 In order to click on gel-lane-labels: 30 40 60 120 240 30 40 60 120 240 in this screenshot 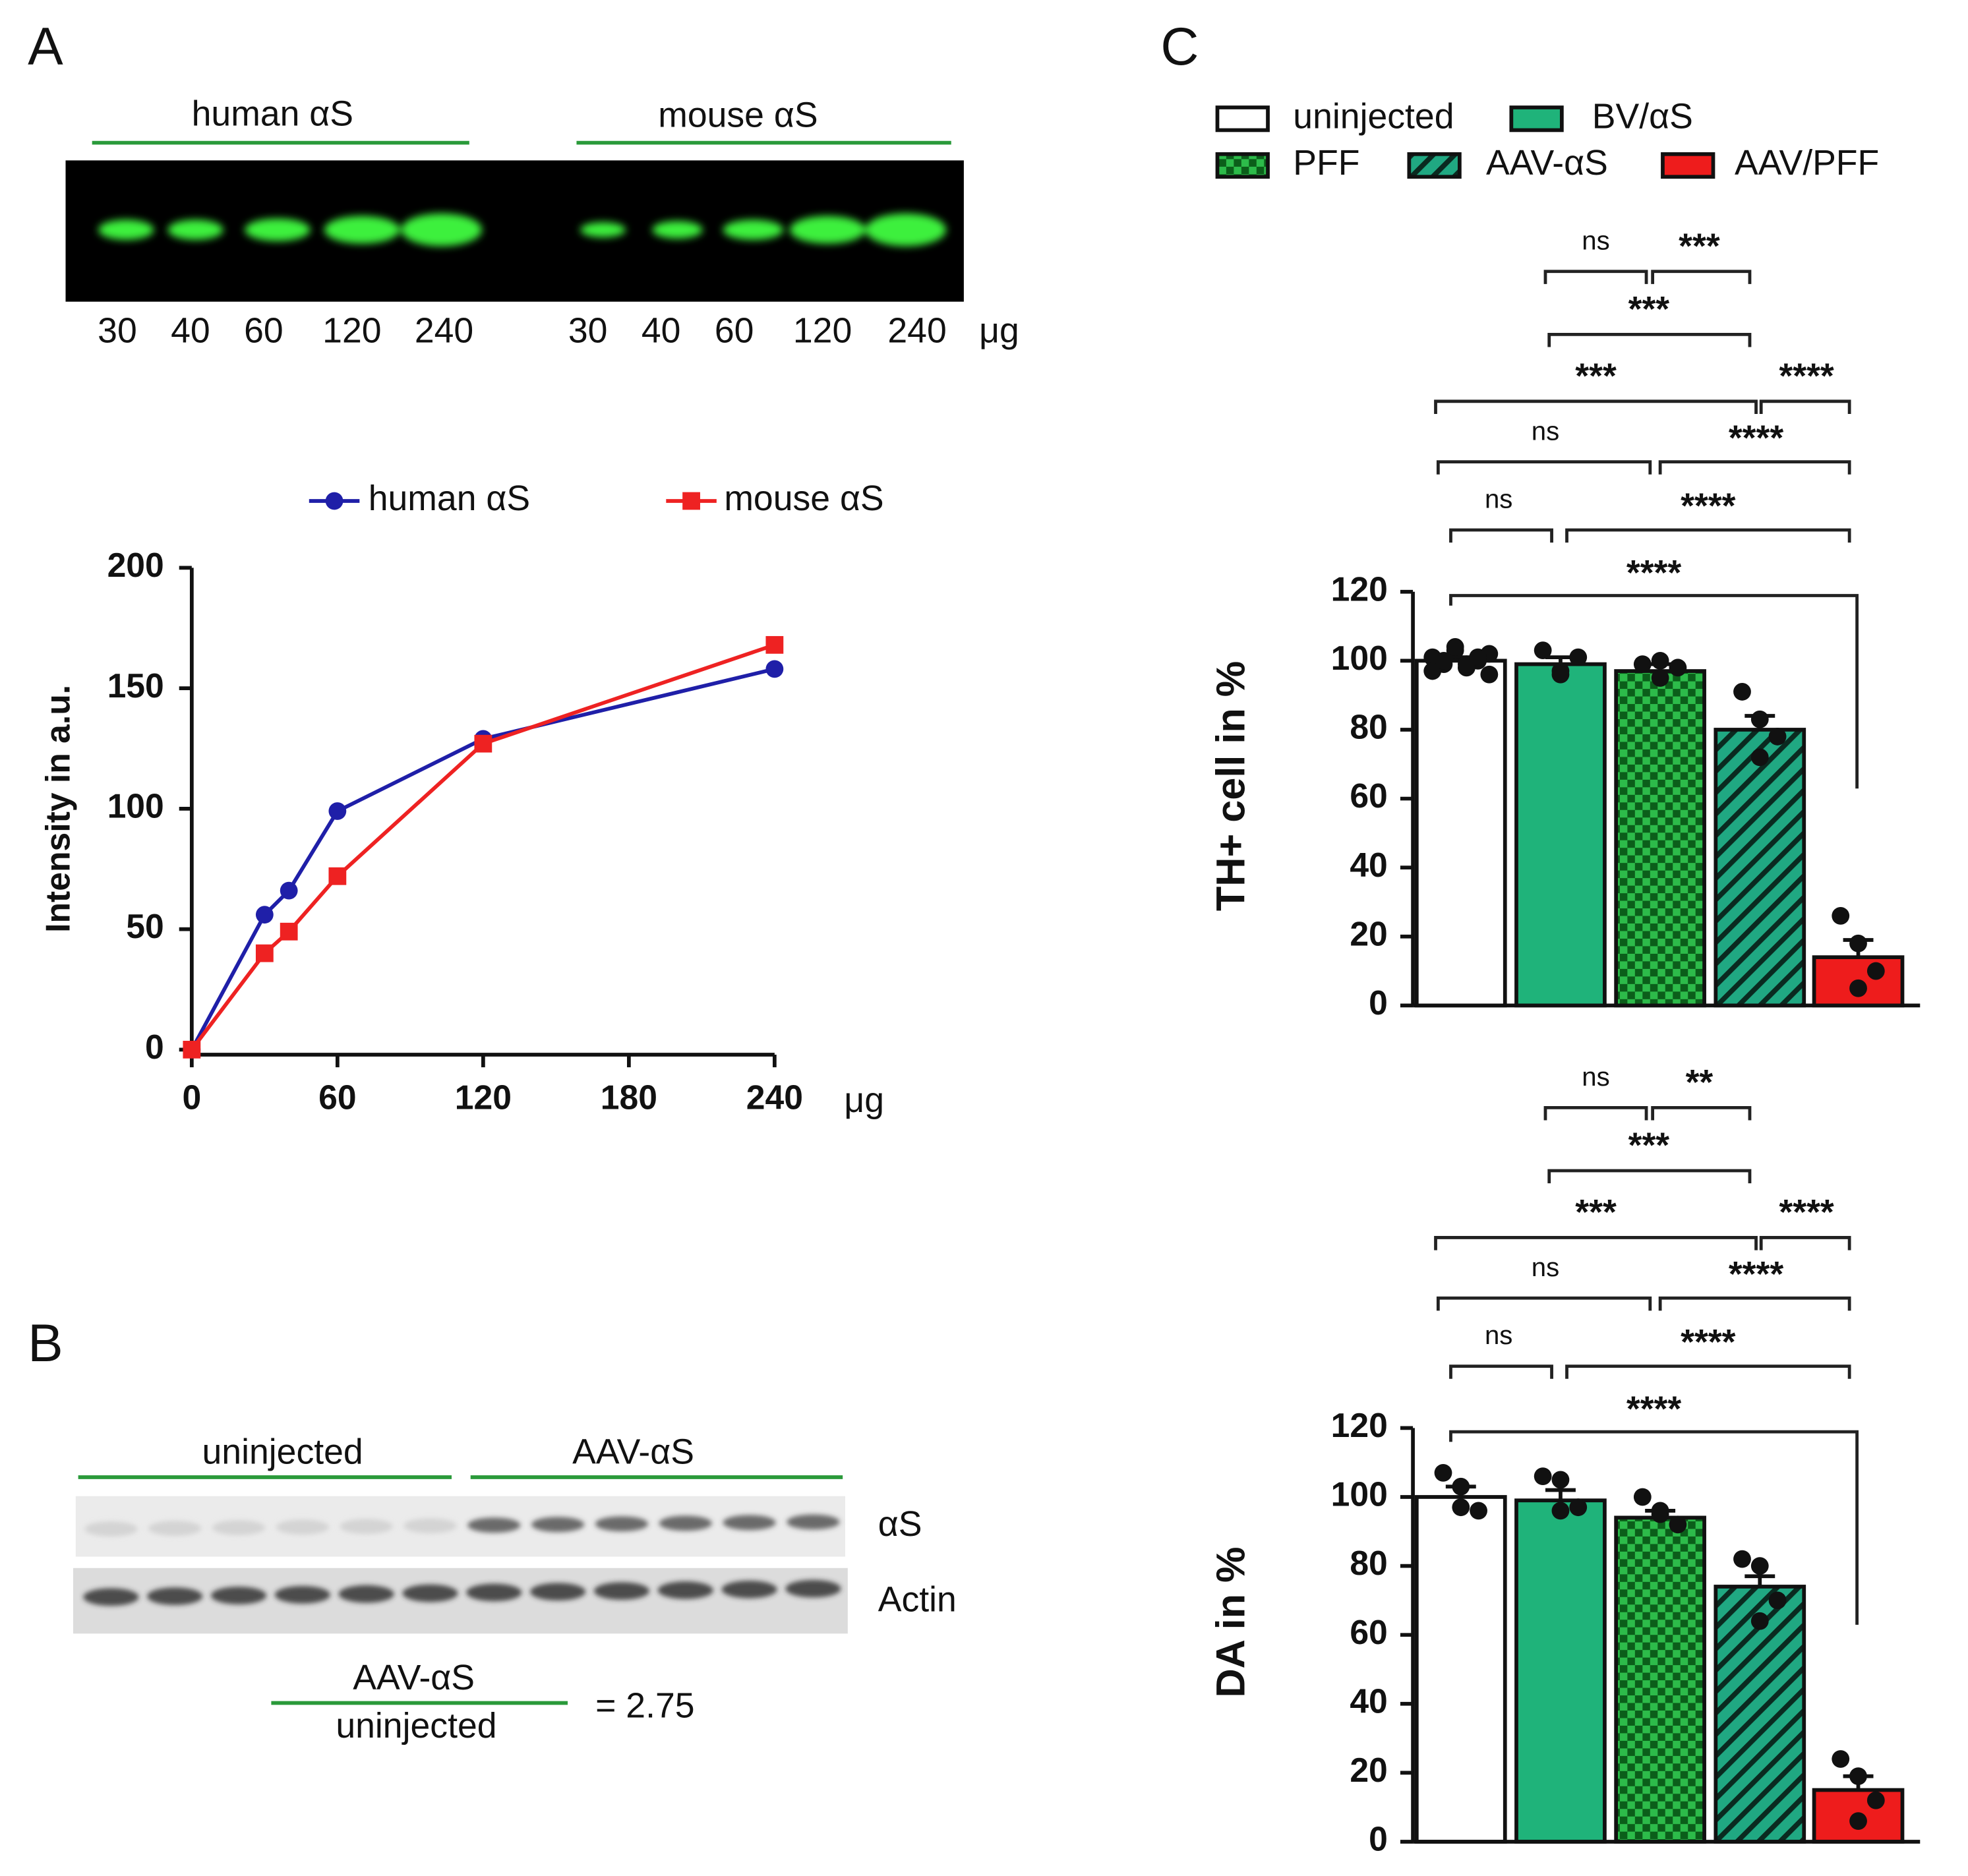, I will do `click(522, 331)`.